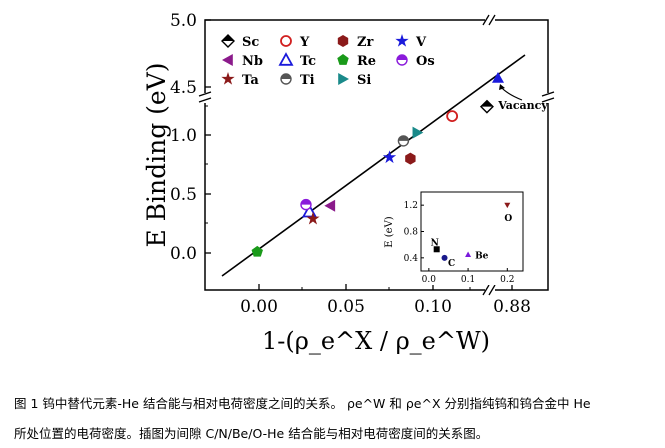 Image resolution: width=665 pixels, height=448 pixels. What do you see at coordinates (306, 204) in the screenshot?
I see `data-point-os` at bounding box center [306, 204].